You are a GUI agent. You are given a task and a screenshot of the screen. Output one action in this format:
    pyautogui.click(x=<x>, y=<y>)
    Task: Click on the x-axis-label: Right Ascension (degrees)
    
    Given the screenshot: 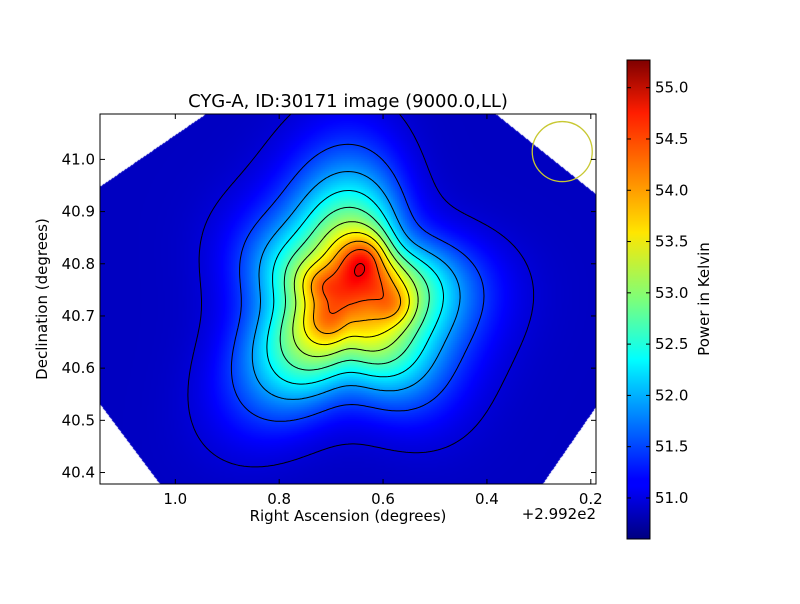 What is the action you would take?
    pyautogui.click(x=348, y=516)
    